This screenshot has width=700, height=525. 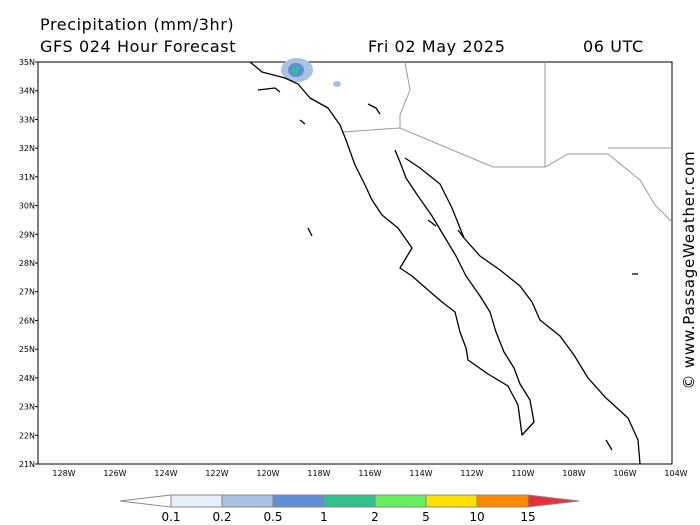 I want to click on colorbar-label: 1, so click(x=324, y=517).